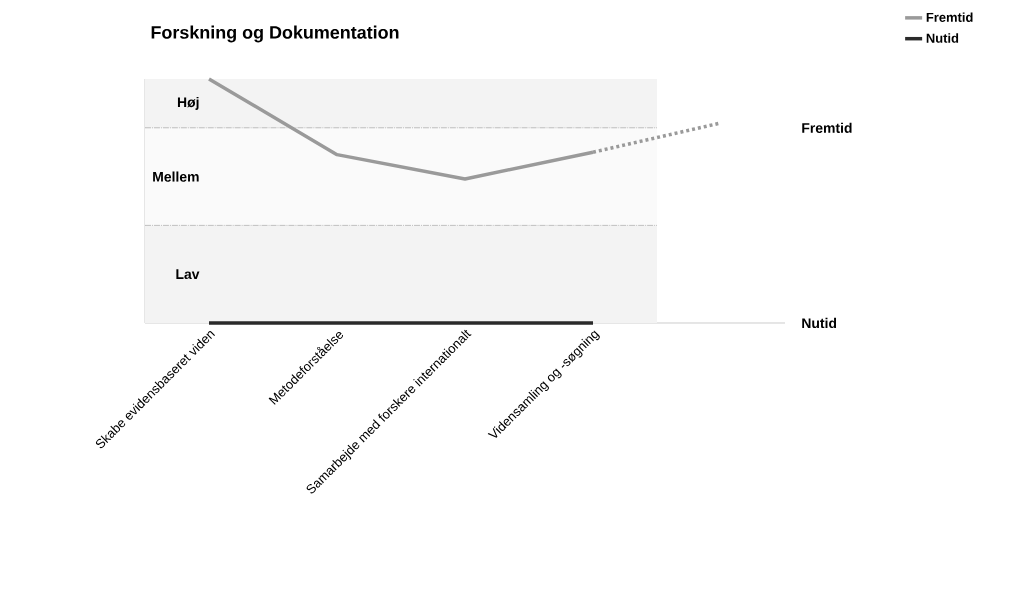 The image size is (1023, 611). I want to click on chart-title: Forskning og Dokumentation, so click(275, 34).